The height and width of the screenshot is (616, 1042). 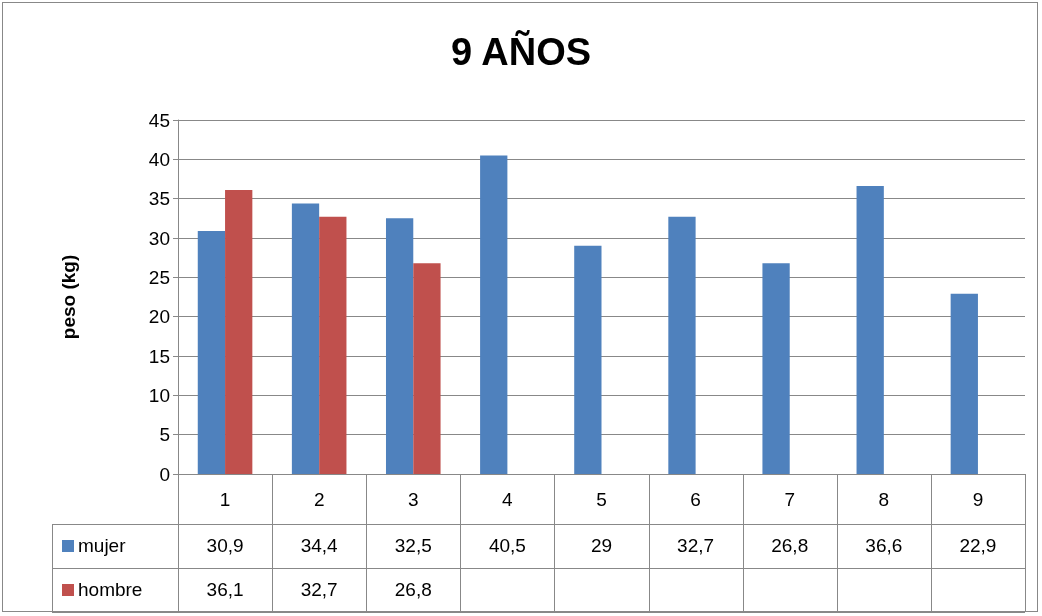 I want to click on y-axis-title: peso (kg), so click(x=68, y=297).